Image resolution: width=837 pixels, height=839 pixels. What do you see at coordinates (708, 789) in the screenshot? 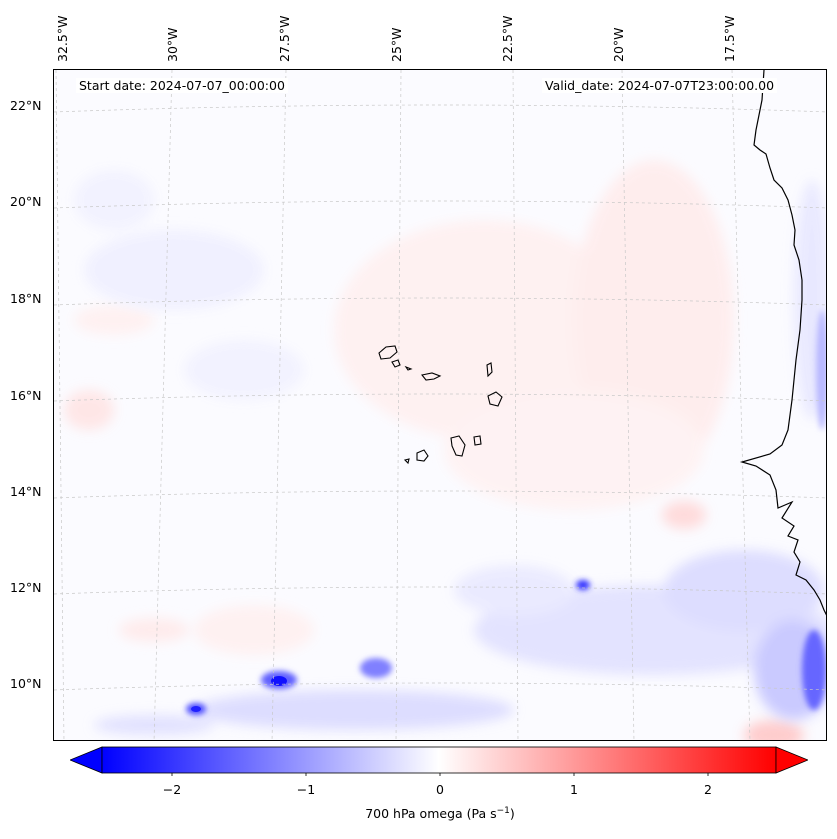
I see `colorbar-tick-label: 2` at bounding box center [708, 789].